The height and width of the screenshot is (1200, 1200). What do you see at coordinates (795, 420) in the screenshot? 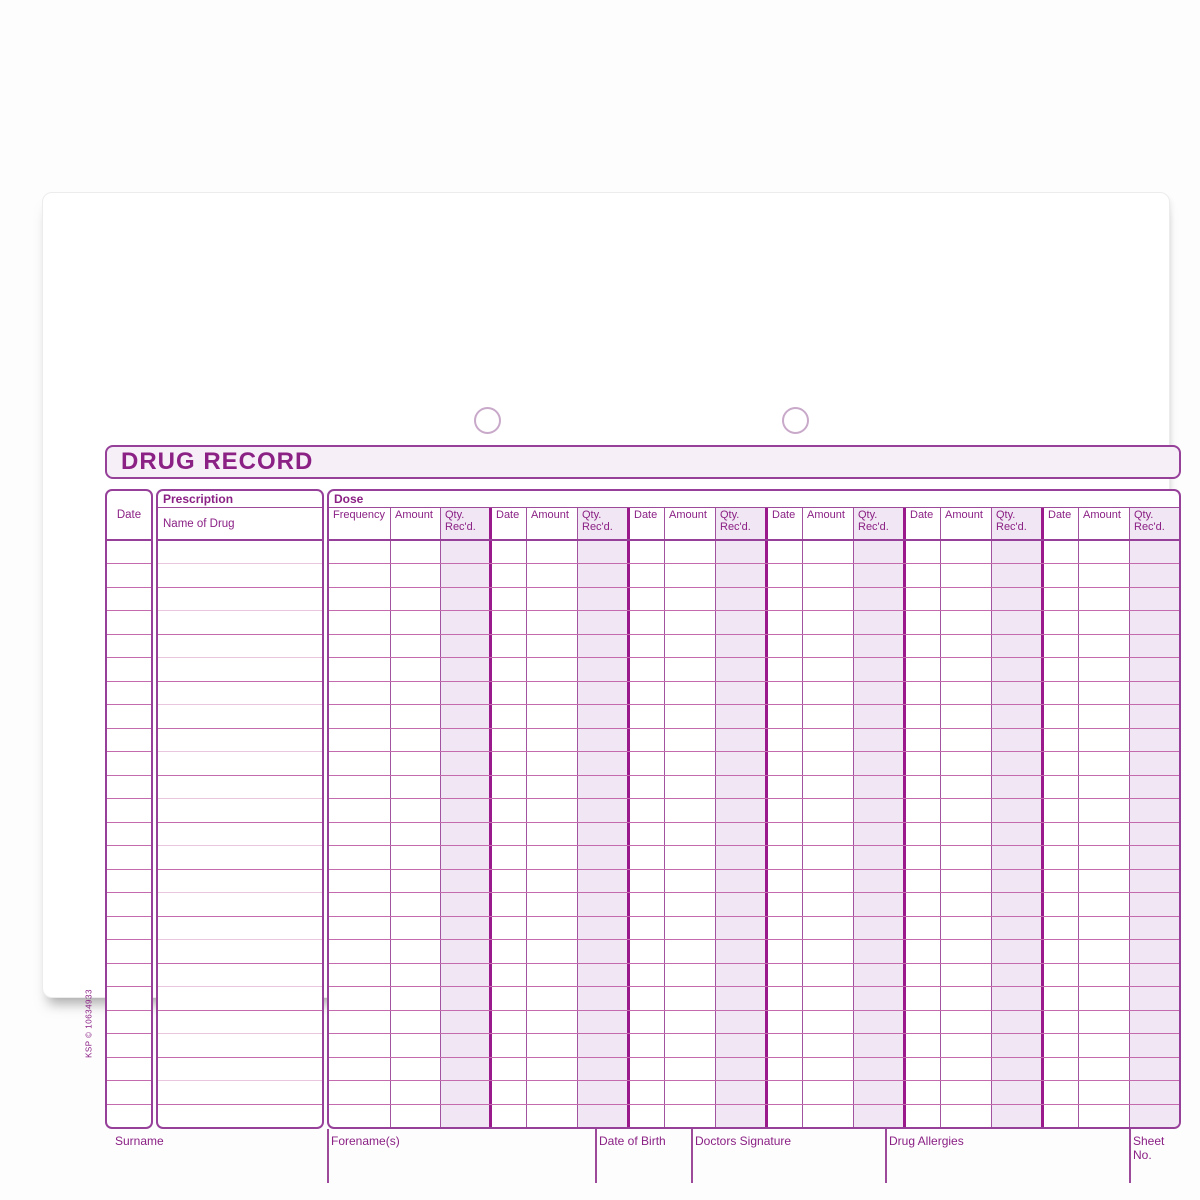
I see `punch-hole-right` at bounding box center [795, 420].